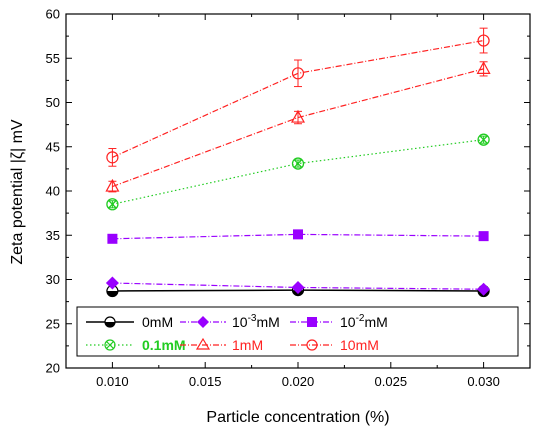  I want to click on legend-entry-10-3mM: 10-3mM, so click(230, 321).